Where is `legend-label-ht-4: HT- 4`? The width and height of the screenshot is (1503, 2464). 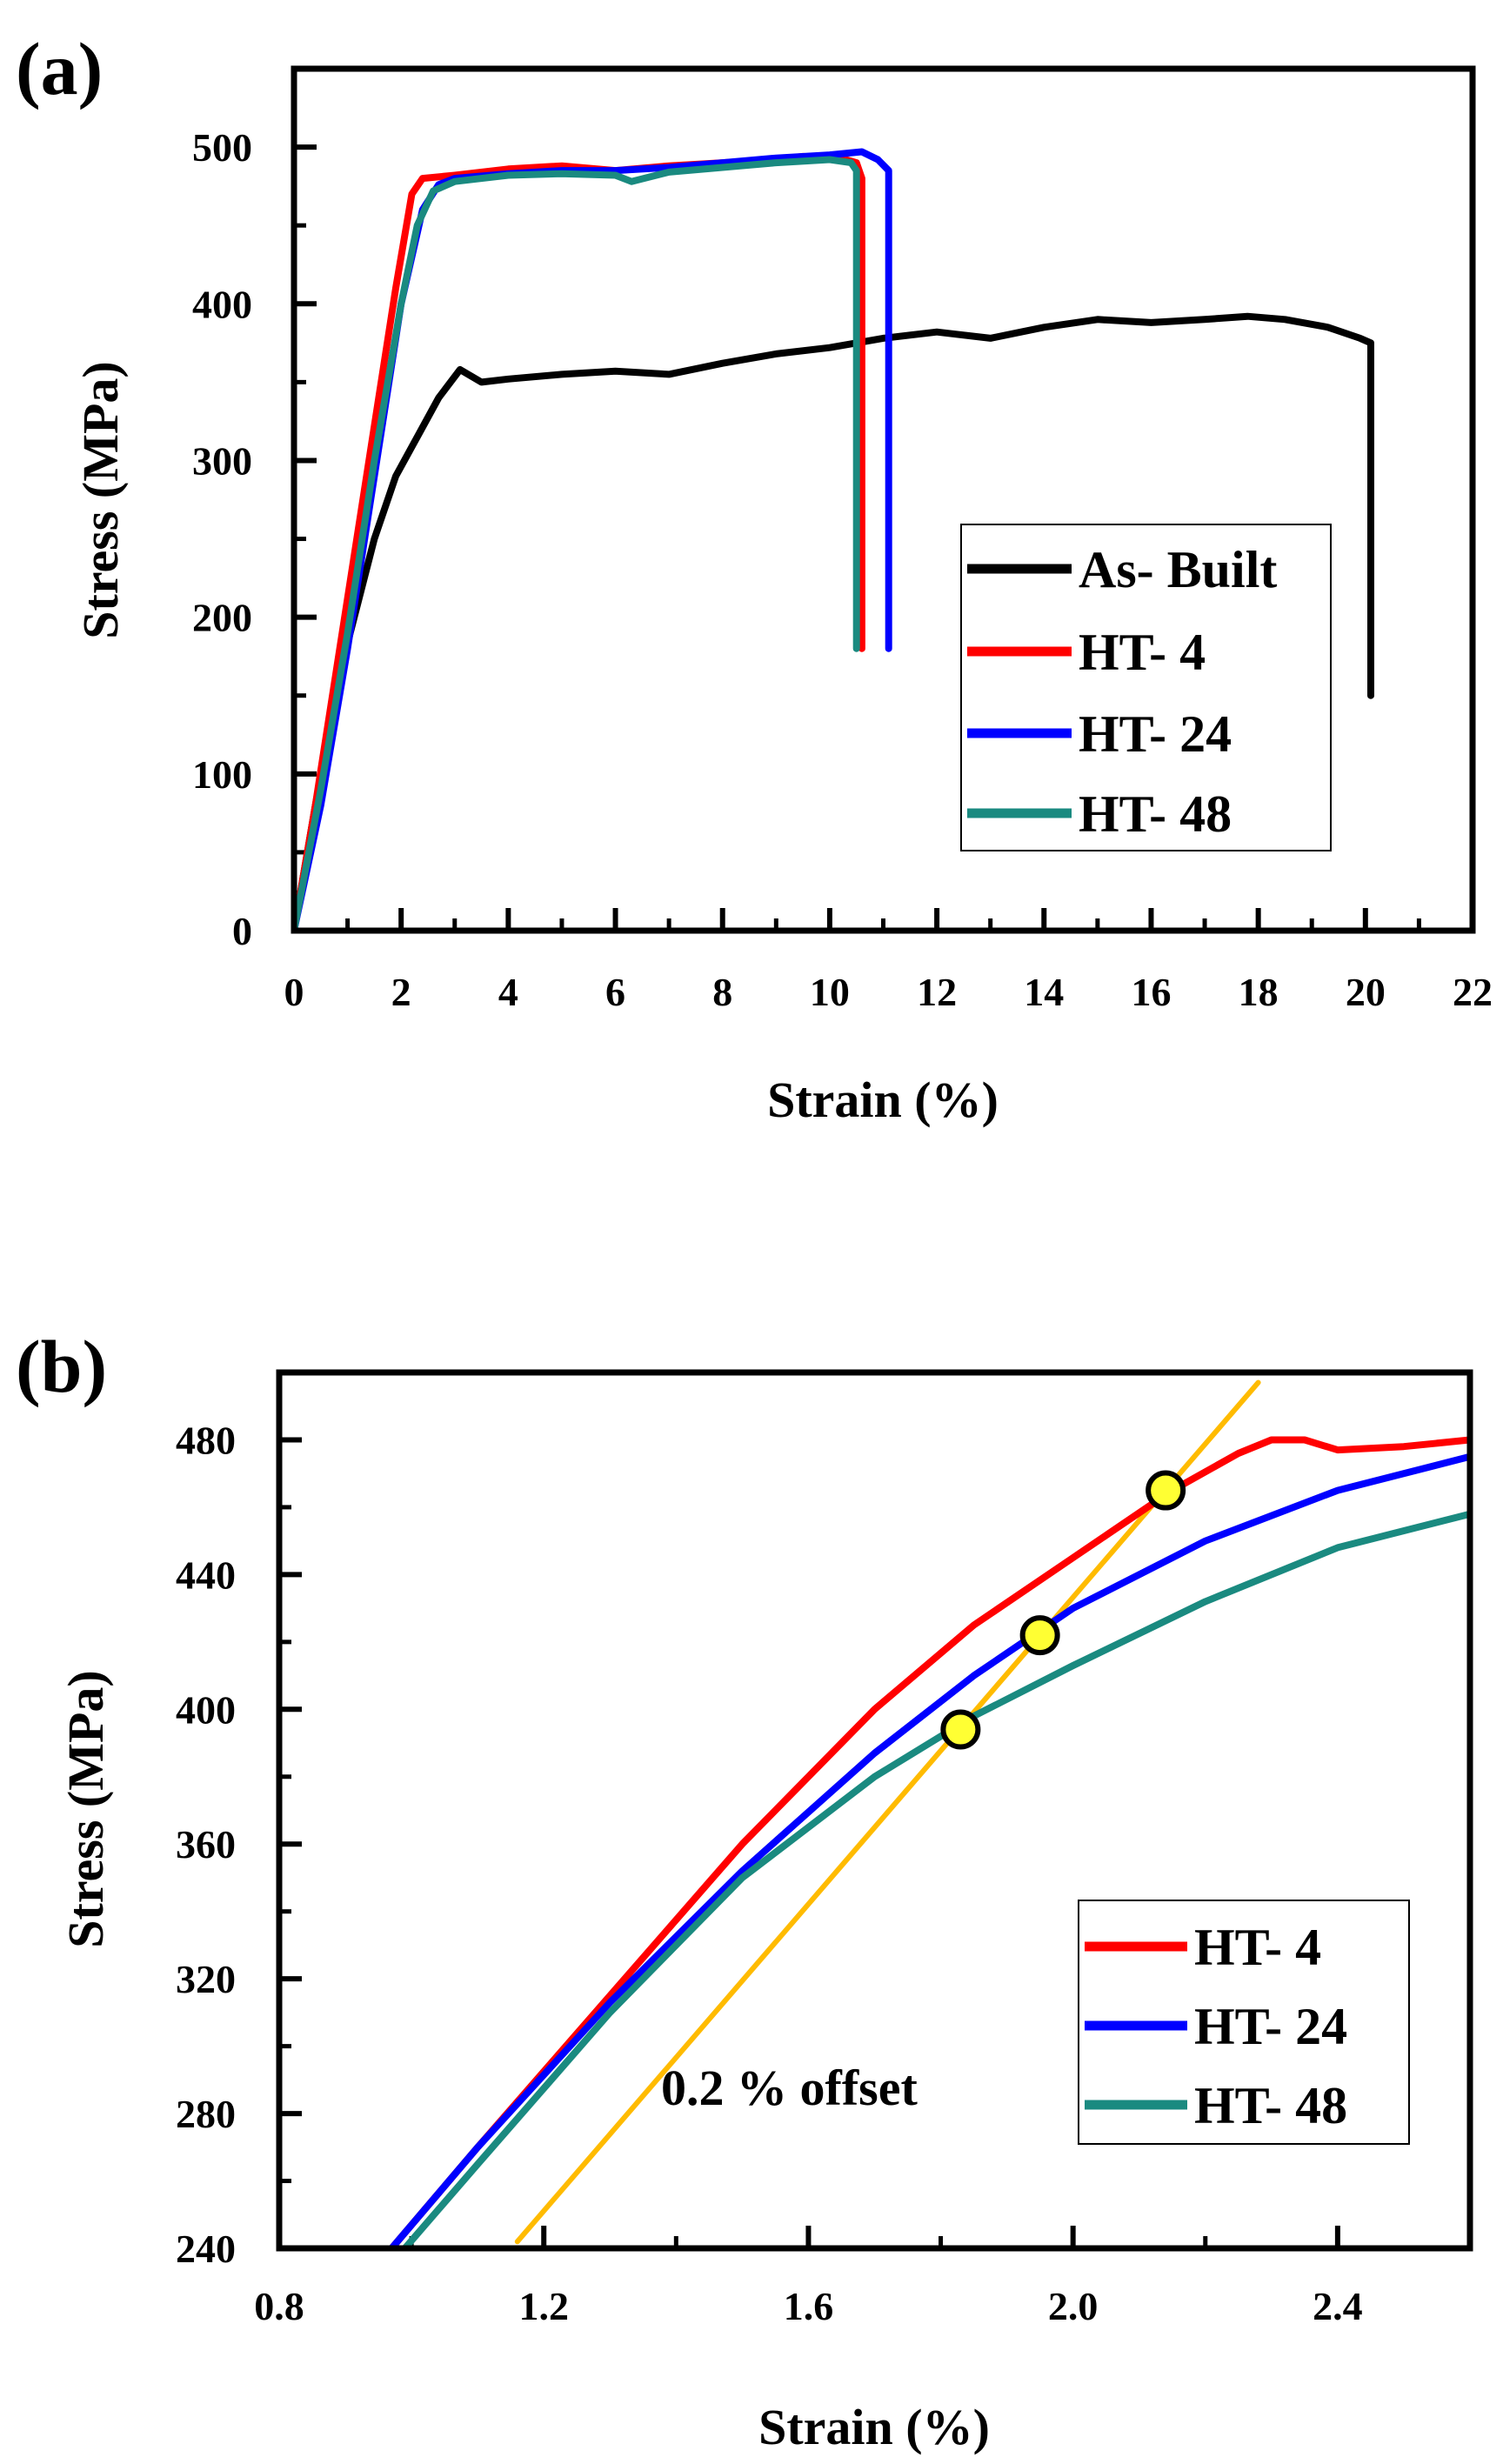
legend-label-ht-4: HT- 4 is located at coordinates (1142, 652).